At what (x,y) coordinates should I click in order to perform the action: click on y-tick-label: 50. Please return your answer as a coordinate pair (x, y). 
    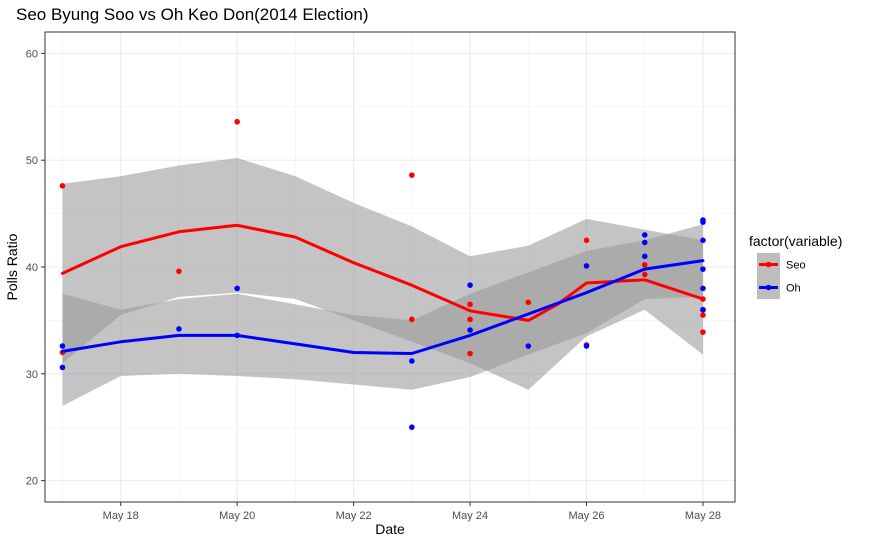
    Looking at the image, I should click on (32, 161).